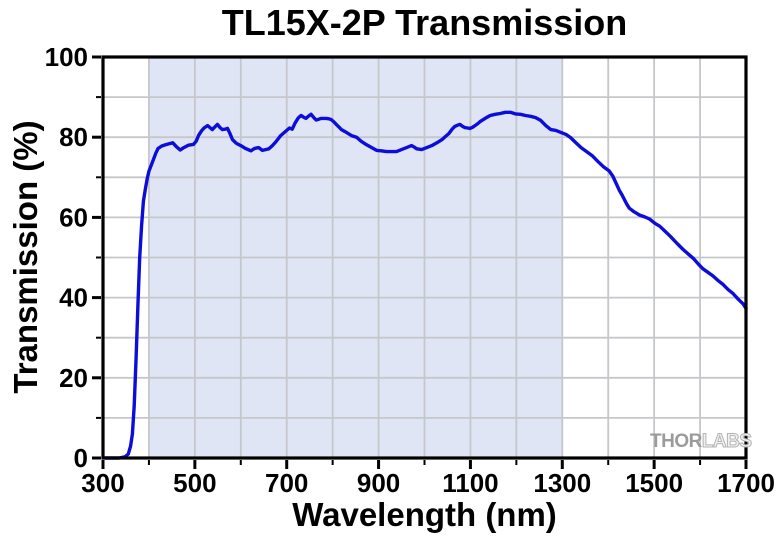 This screenshot has height=544, width=780. I want to click on watermark-thor: THOR, so click(676, 441).